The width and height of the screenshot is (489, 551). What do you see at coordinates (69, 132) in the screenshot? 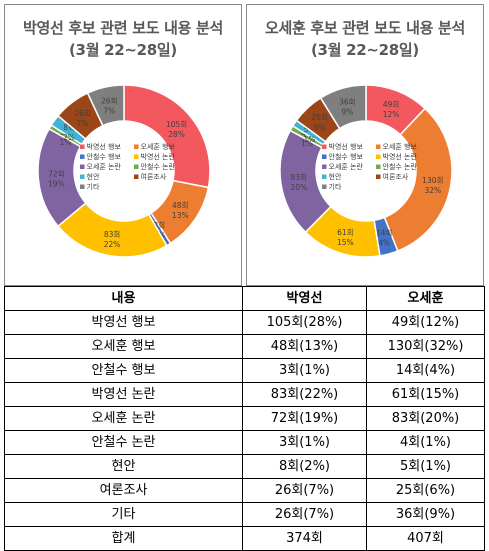
I see `slice-label: 8회 2%` at bounding box center [69, 132].